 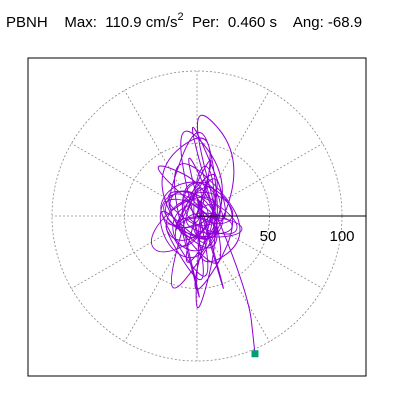 What do you see at coordinates (252, 22) in the screenshot?
I see `period-value: 0.460 s` at bounding box center [252, 22].